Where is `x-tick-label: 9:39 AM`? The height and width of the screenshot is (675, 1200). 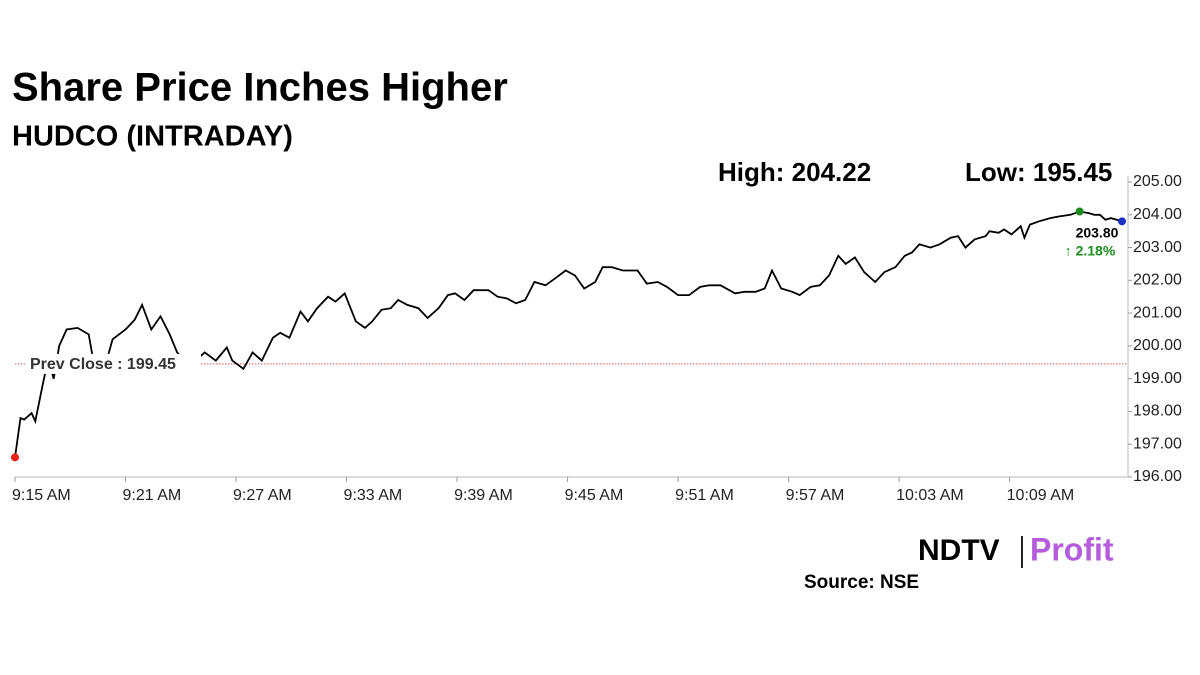 x-tick-label: 9:39 AM is located at coordinates (483, 495).